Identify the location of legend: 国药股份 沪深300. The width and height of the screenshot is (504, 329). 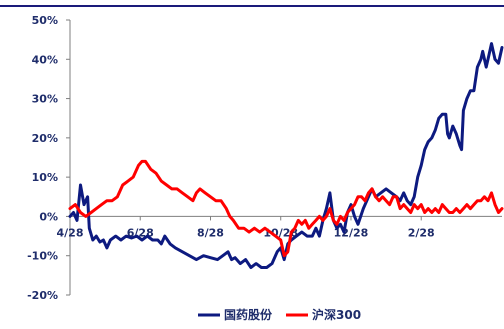
(279, 314).